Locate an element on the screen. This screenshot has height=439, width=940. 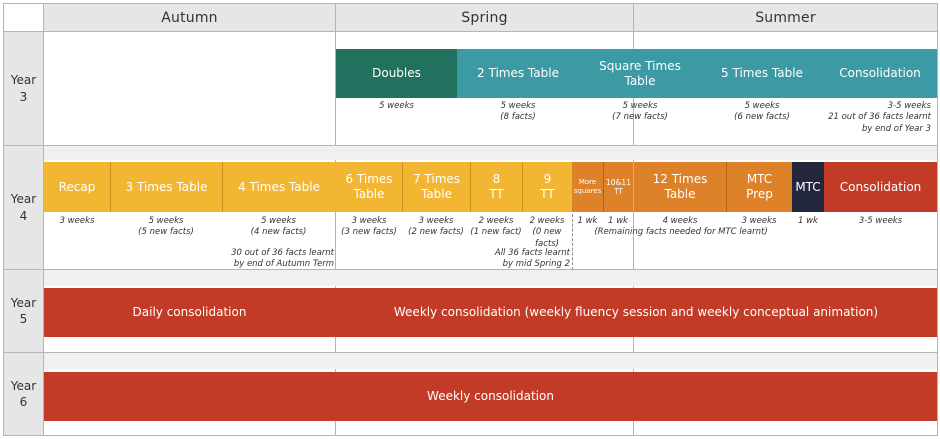
term-header-autumn: Autumn is located at coordinates (189, 17).